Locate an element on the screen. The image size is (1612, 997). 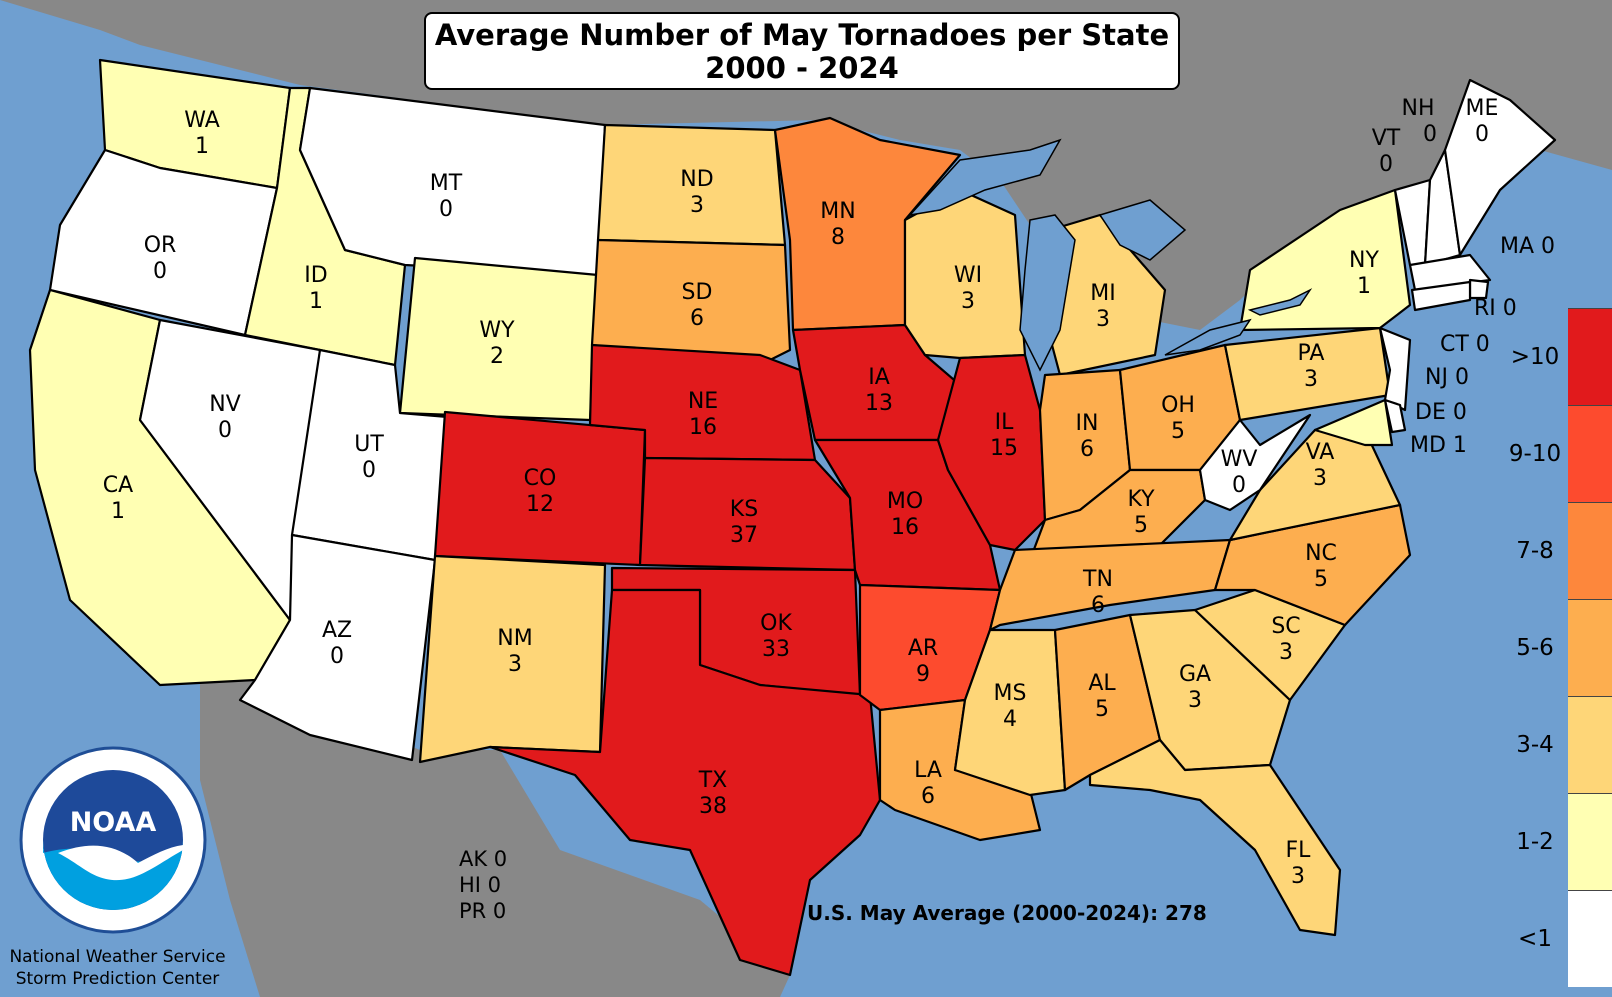
state-value-tx: 38 is located at coordinates (713, 806).